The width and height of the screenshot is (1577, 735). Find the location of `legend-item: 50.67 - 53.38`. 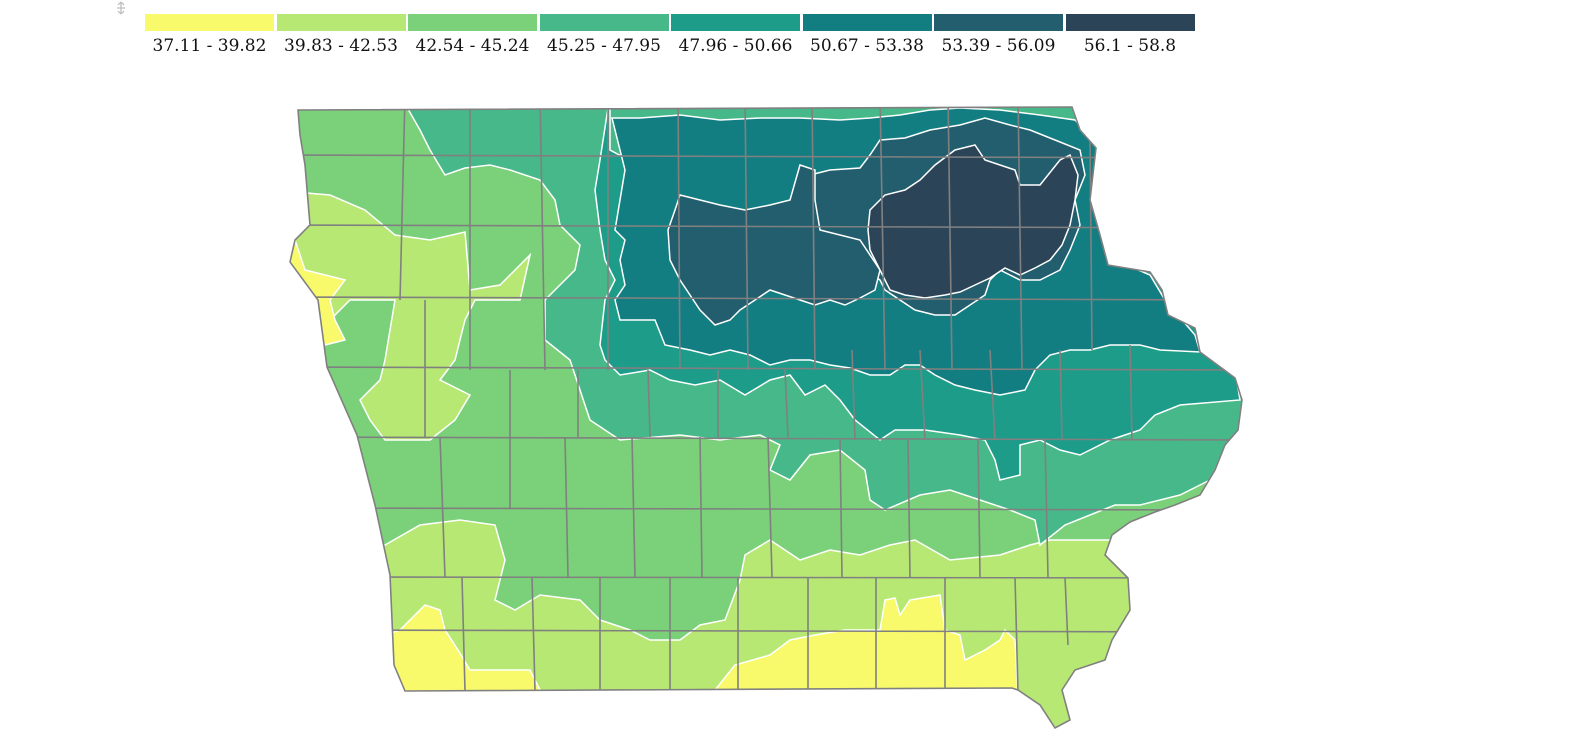

legend-item: 50.67 - 53.38 is located at coordinates (867, 35).